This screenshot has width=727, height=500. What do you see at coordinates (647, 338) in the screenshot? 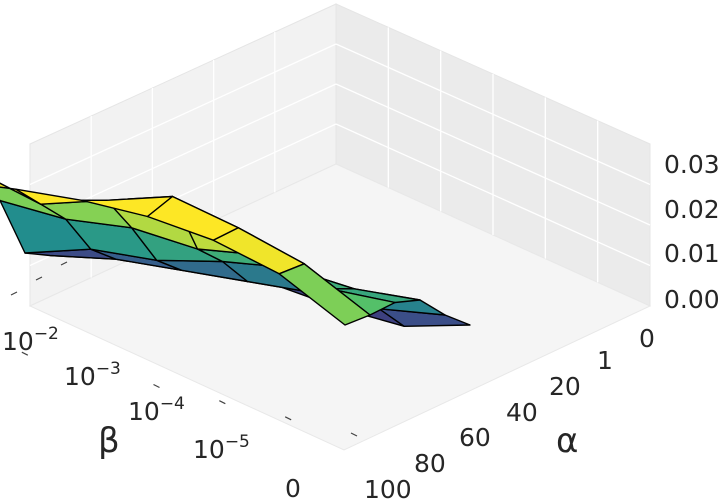
I see `alpha-tick-label: 0` at bounding box center [647, 338].